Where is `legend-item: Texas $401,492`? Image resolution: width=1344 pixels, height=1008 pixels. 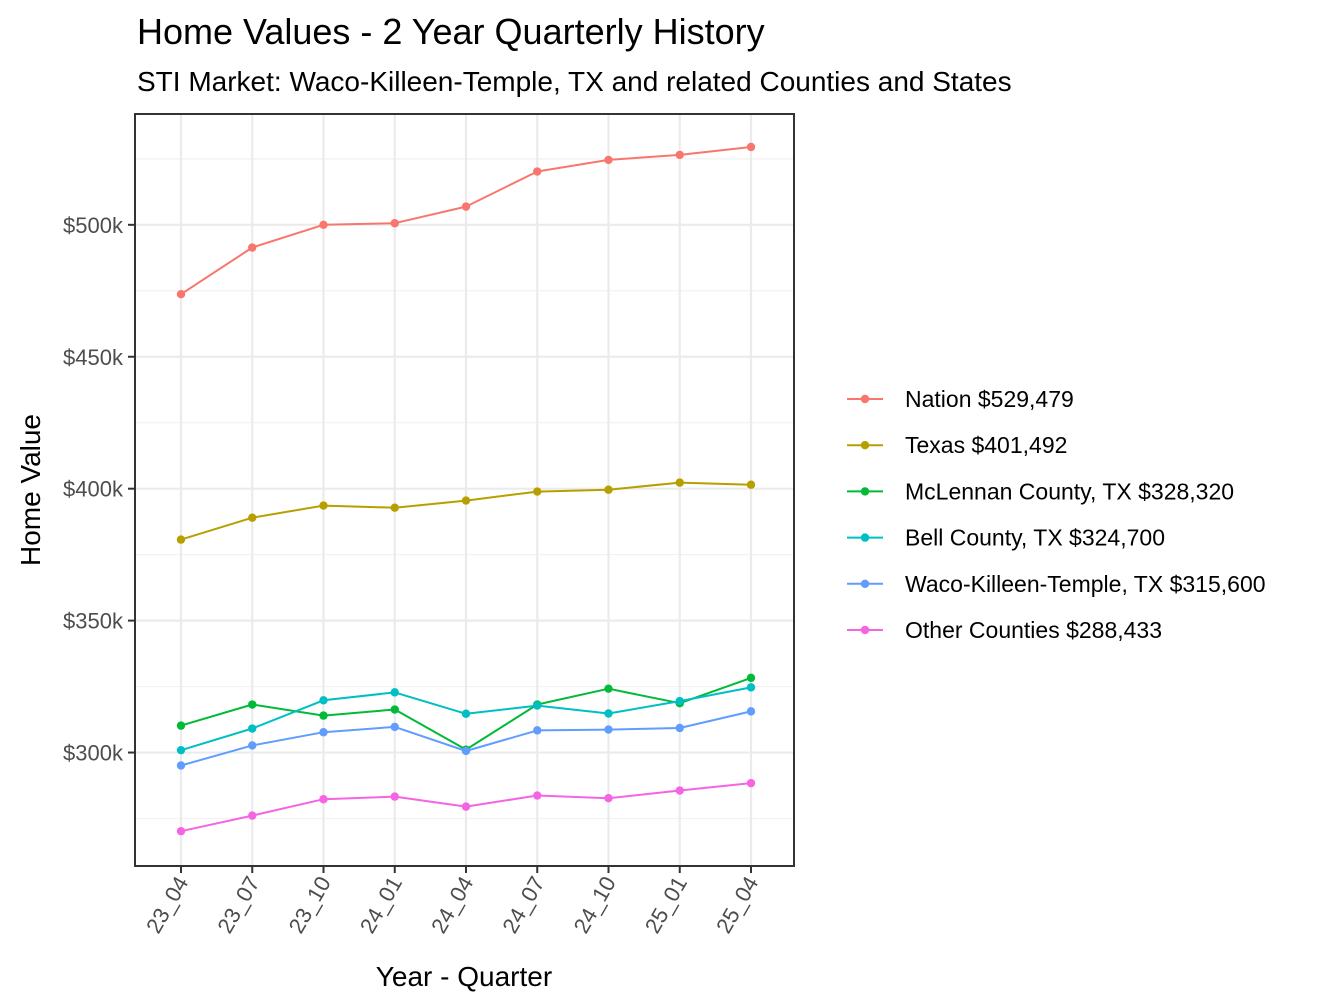 legend-item: Texas $401,492 is located at coordinates (957, 445).